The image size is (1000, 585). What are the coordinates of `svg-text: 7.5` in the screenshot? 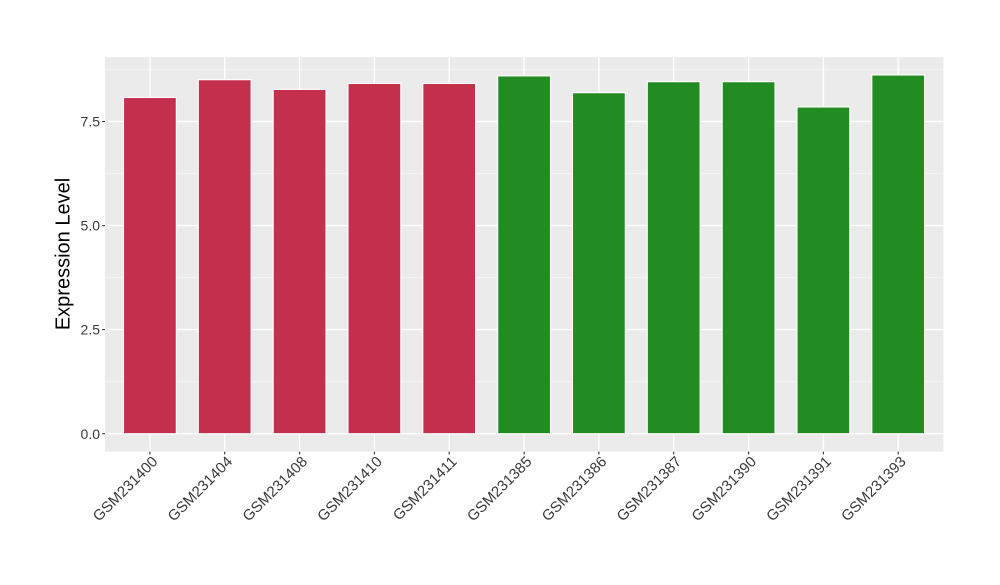 It's located at (91, 122).